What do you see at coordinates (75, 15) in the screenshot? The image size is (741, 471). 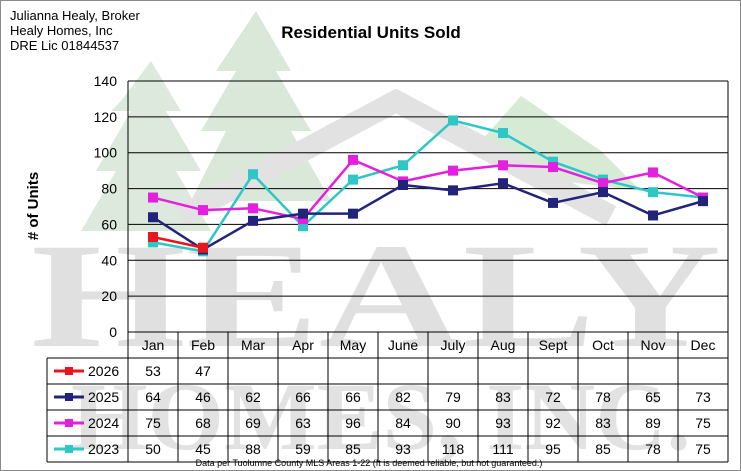 I see `agent-name: Julianna Healy, Broker` at bounding box center [75, 15].